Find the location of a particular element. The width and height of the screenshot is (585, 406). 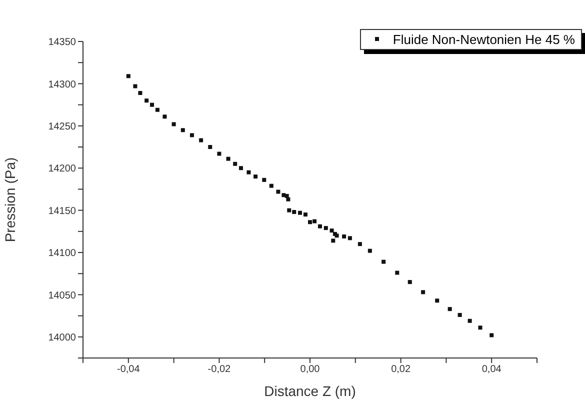

y-tick-label: 14150 is located at coordinates (62, 211).